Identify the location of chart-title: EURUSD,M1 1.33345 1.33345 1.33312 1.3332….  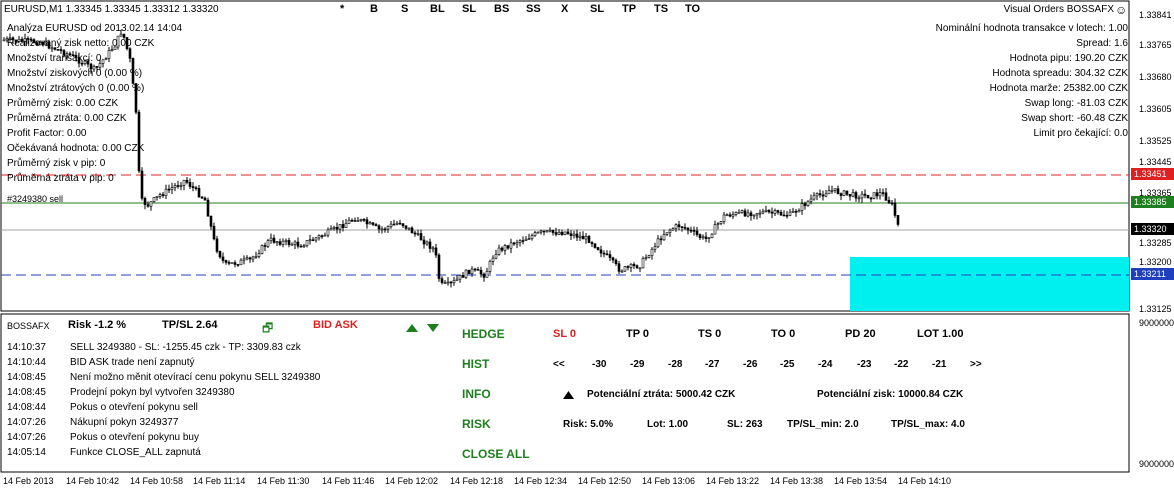
(111, 9).